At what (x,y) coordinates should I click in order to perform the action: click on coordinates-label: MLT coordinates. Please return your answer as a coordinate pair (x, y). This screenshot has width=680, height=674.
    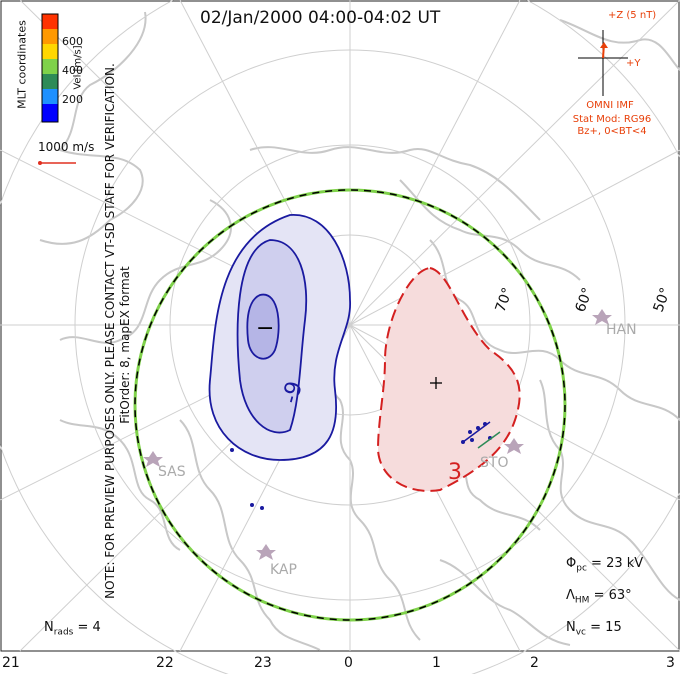
    Looking at the image, I should click on (22, 64).